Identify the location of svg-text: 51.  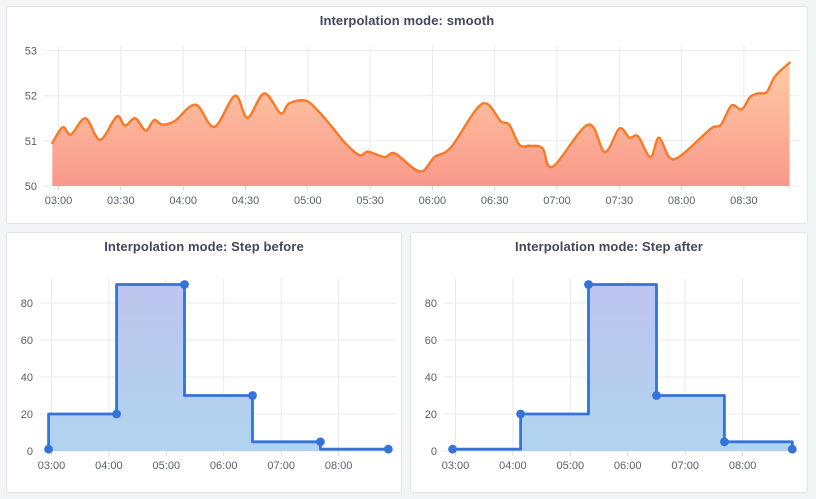
(31, 142).